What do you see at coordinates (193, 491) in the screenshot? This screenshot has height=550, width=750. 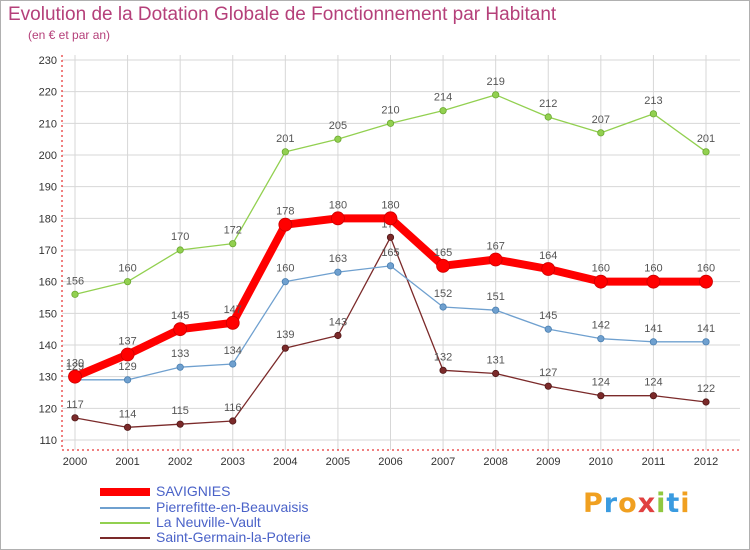 I see `legend-label-savignies: SAVIGNIES` at bounding box center [193, 491].